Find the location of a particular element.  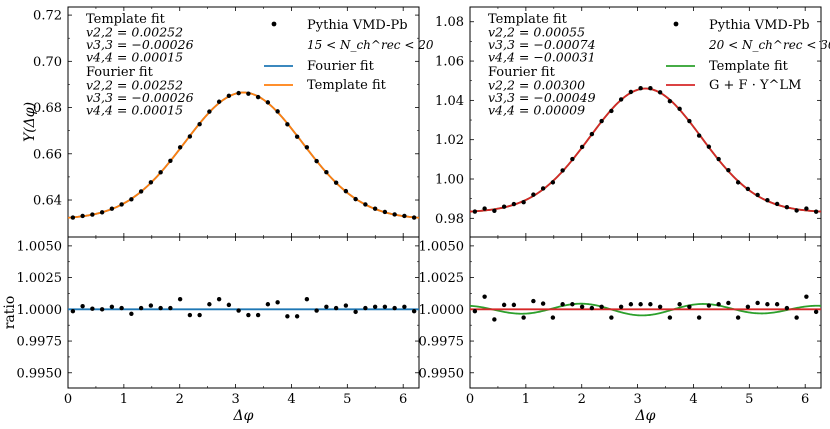

legend-range-label: 20 < N_ch^rec < 30 is located at coordinates (769, 45).